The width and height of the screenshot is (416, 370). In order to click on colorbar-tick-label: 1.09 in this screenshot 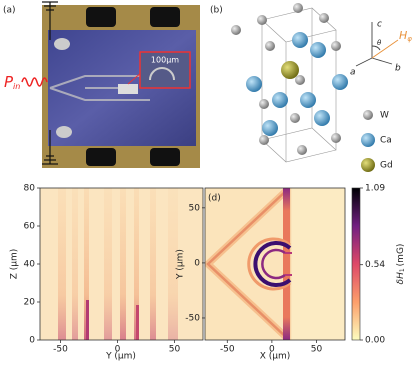, I will do `click(375, 189)`.